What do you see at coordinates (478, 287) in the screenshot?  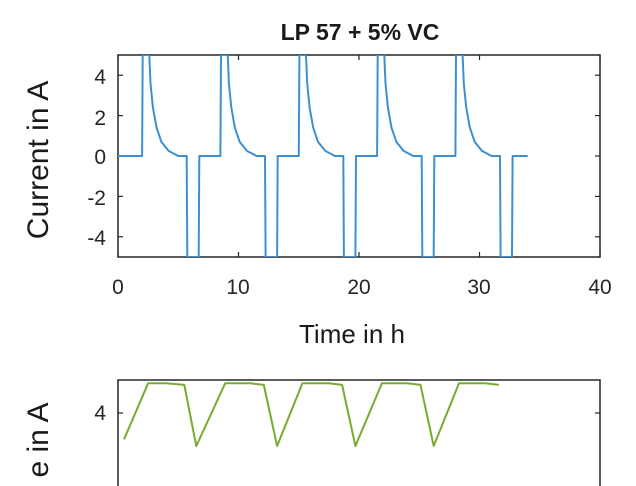 I see `x-tick-label-30: 30` at bounding box center [478, 287].